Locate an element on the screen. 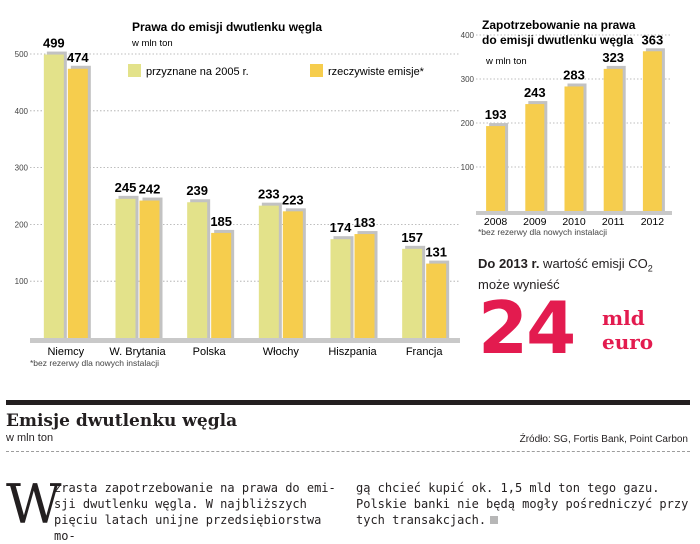  x-label-2009: 2009 is located at coordinates (535, 222).